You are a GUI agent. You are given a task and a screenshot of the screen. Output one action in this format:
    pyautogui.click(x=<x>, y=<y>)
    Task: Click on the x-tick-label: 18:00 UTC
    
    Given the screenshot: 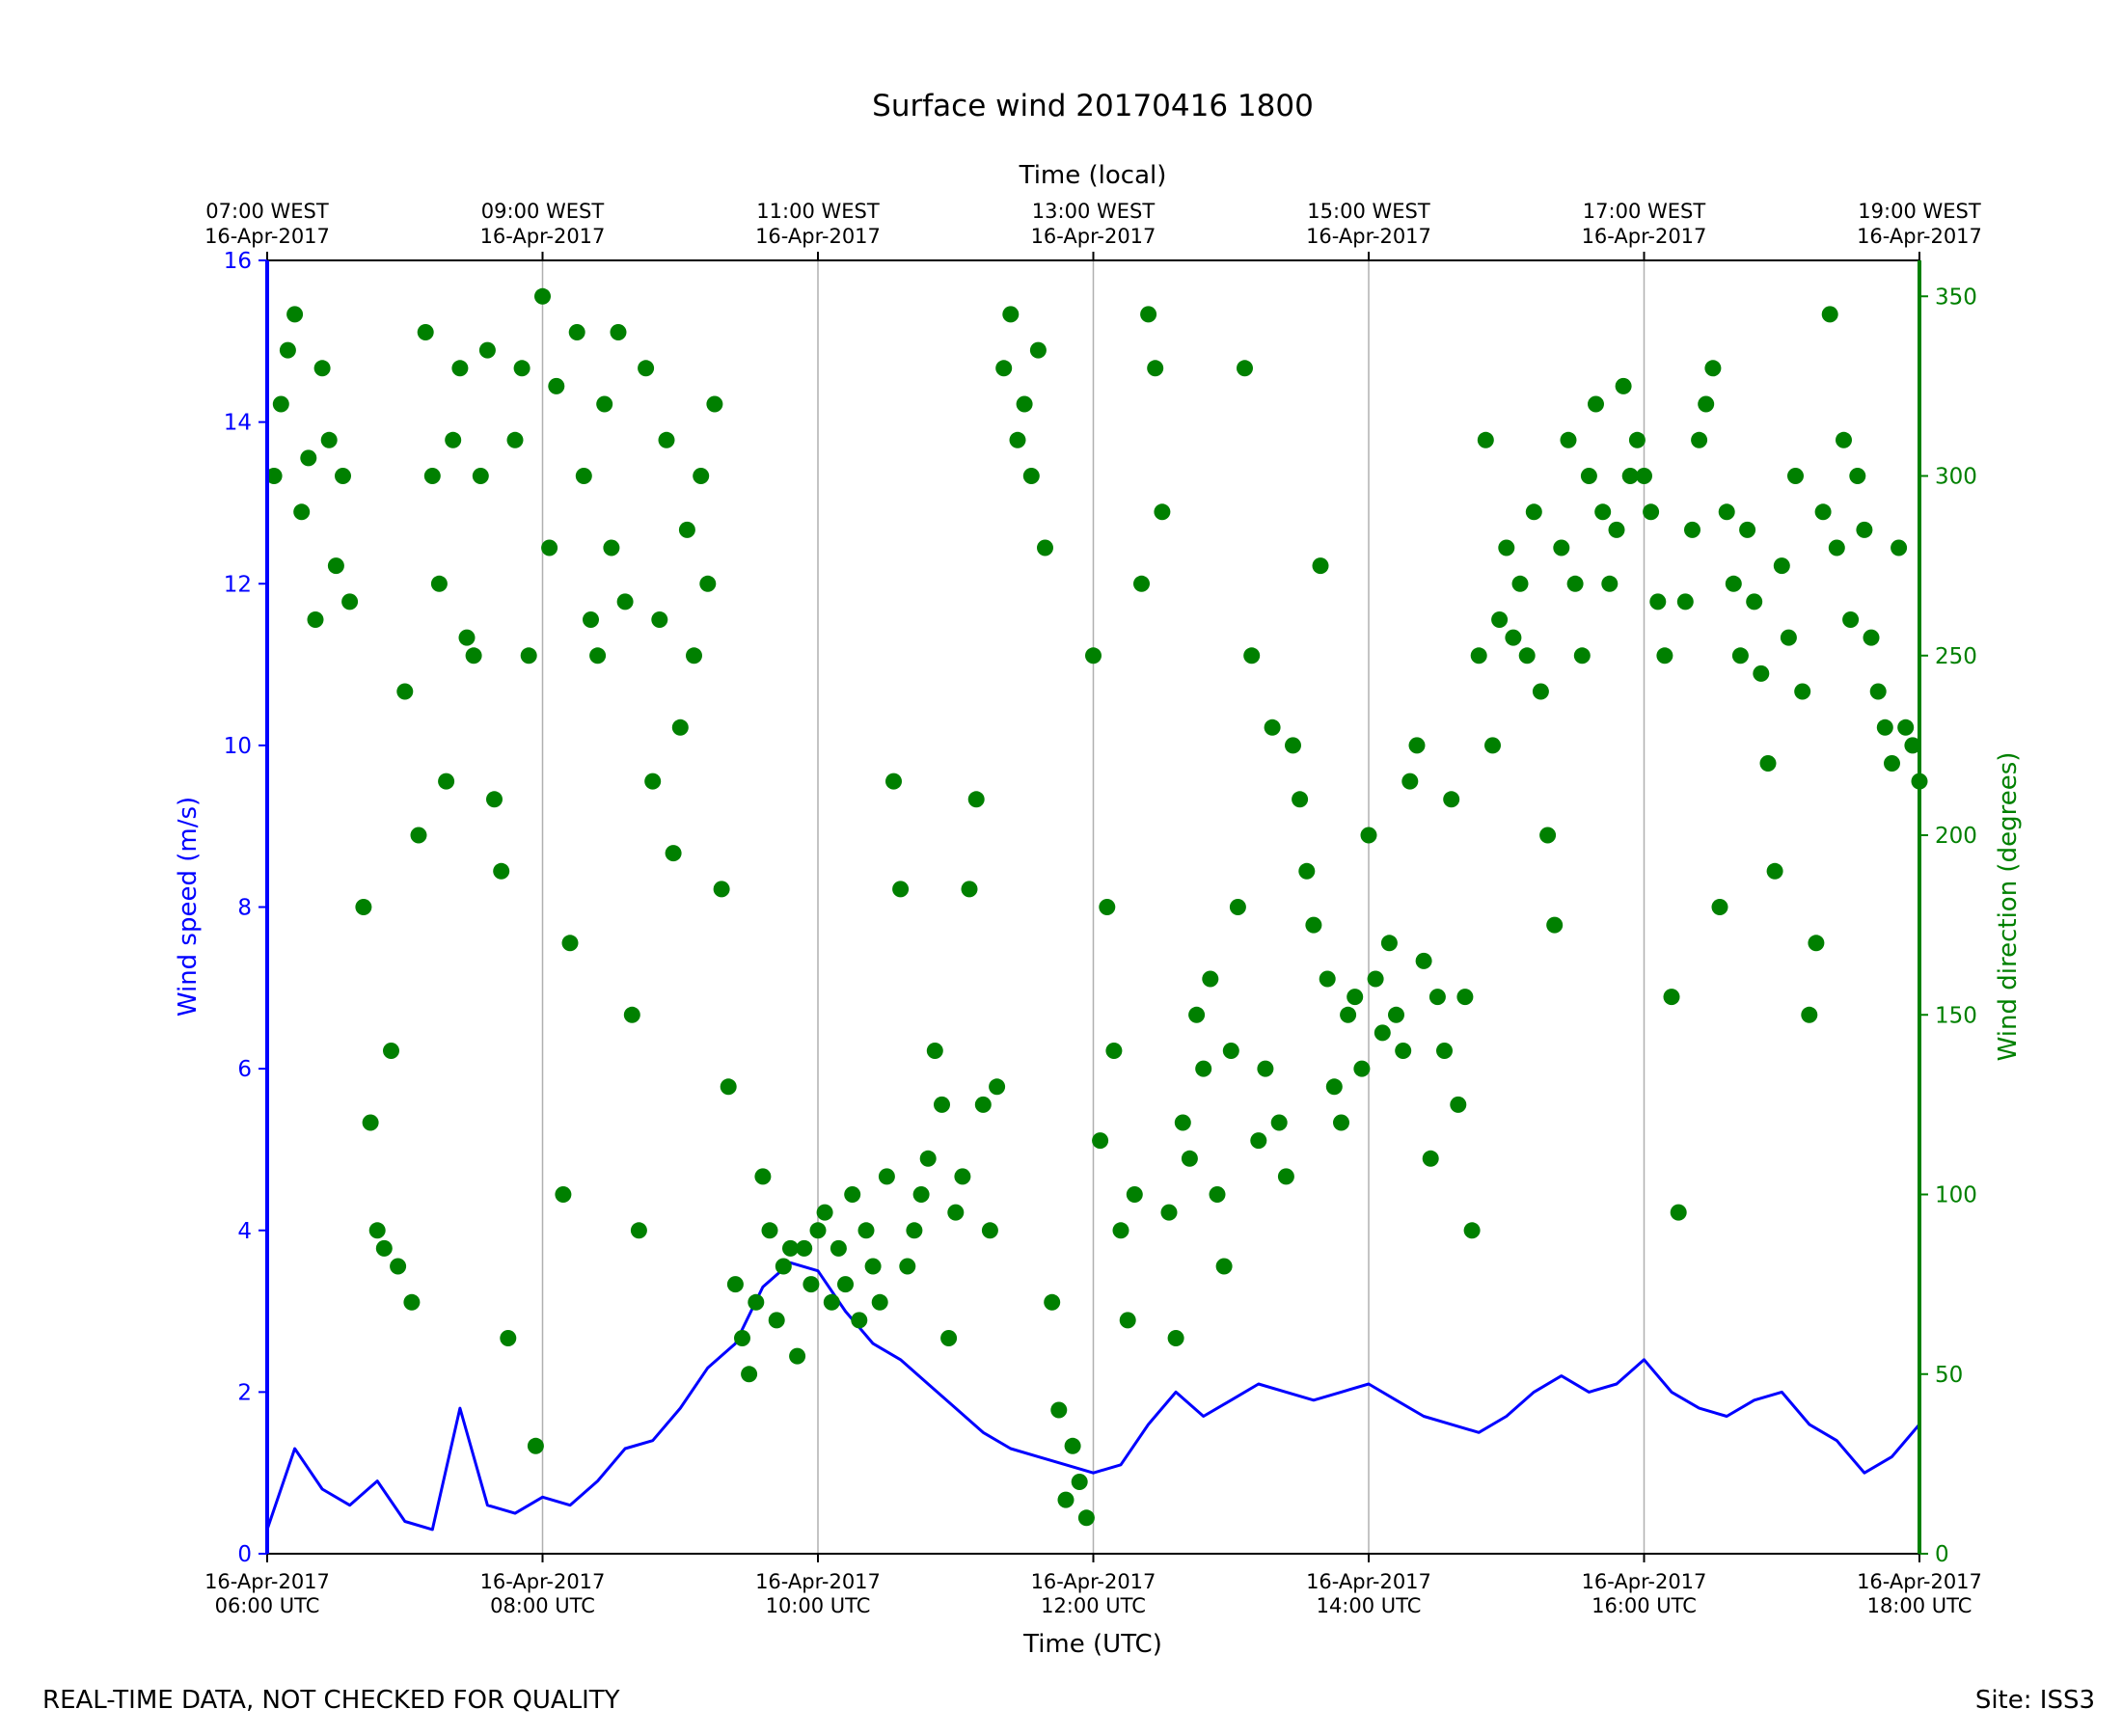 What is the action you would take?
    pyautogui.click(x=1920, y=1605)
    